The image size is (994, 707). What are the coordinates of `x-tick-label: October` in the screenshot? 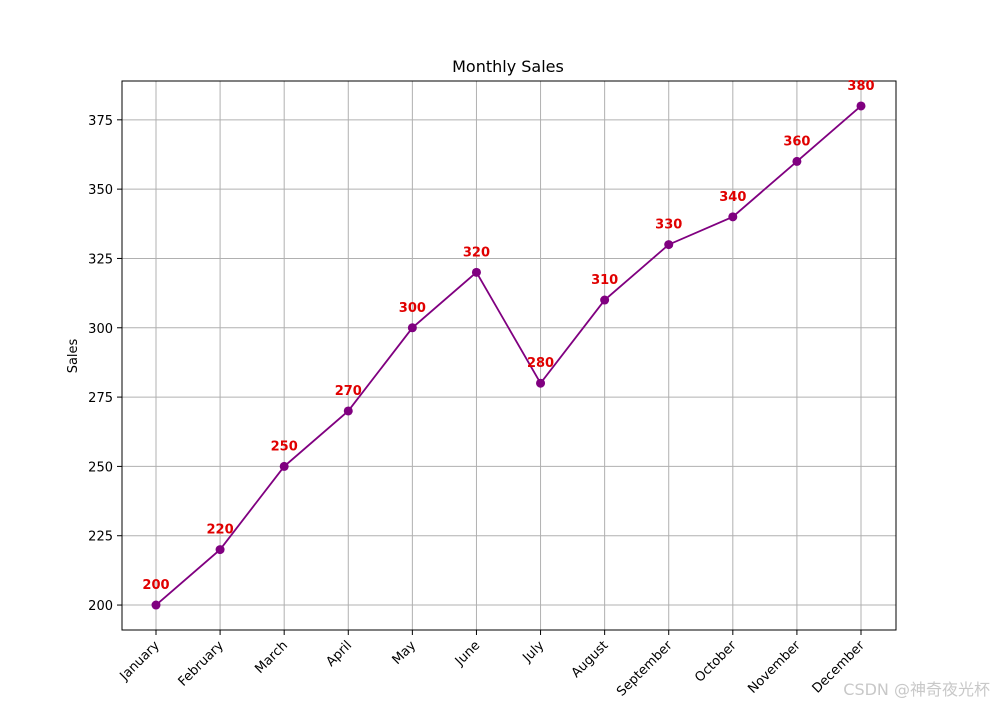 It's located at (716, 662).